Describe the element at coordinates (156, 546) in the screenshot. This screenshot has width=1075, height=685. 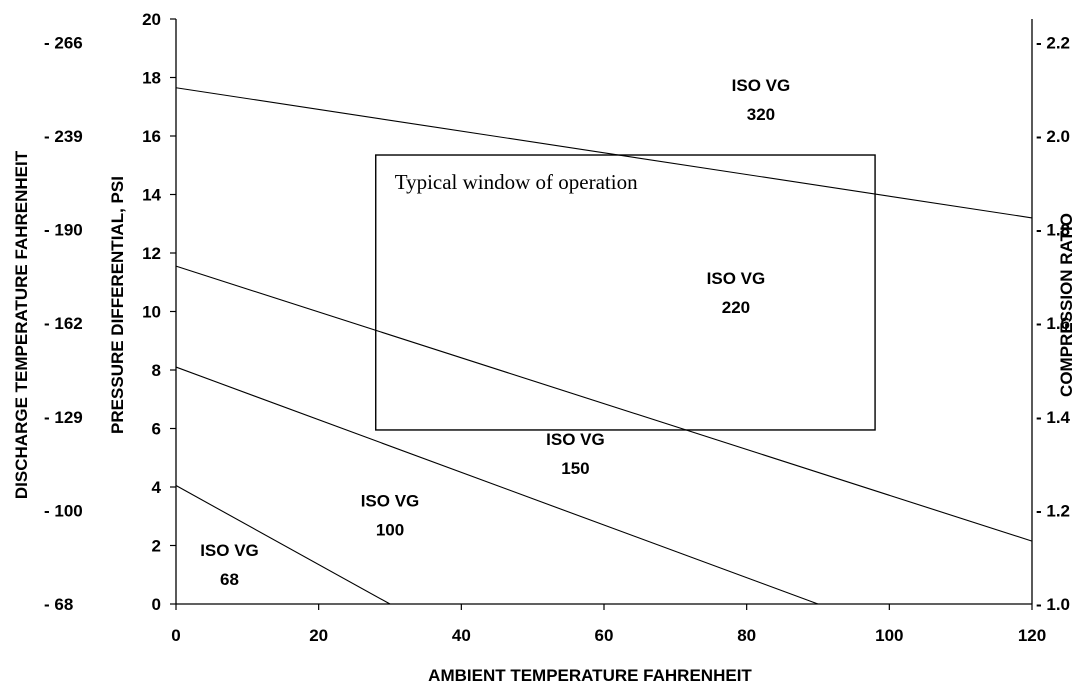
I see `y-tick-label: 2` at that location.